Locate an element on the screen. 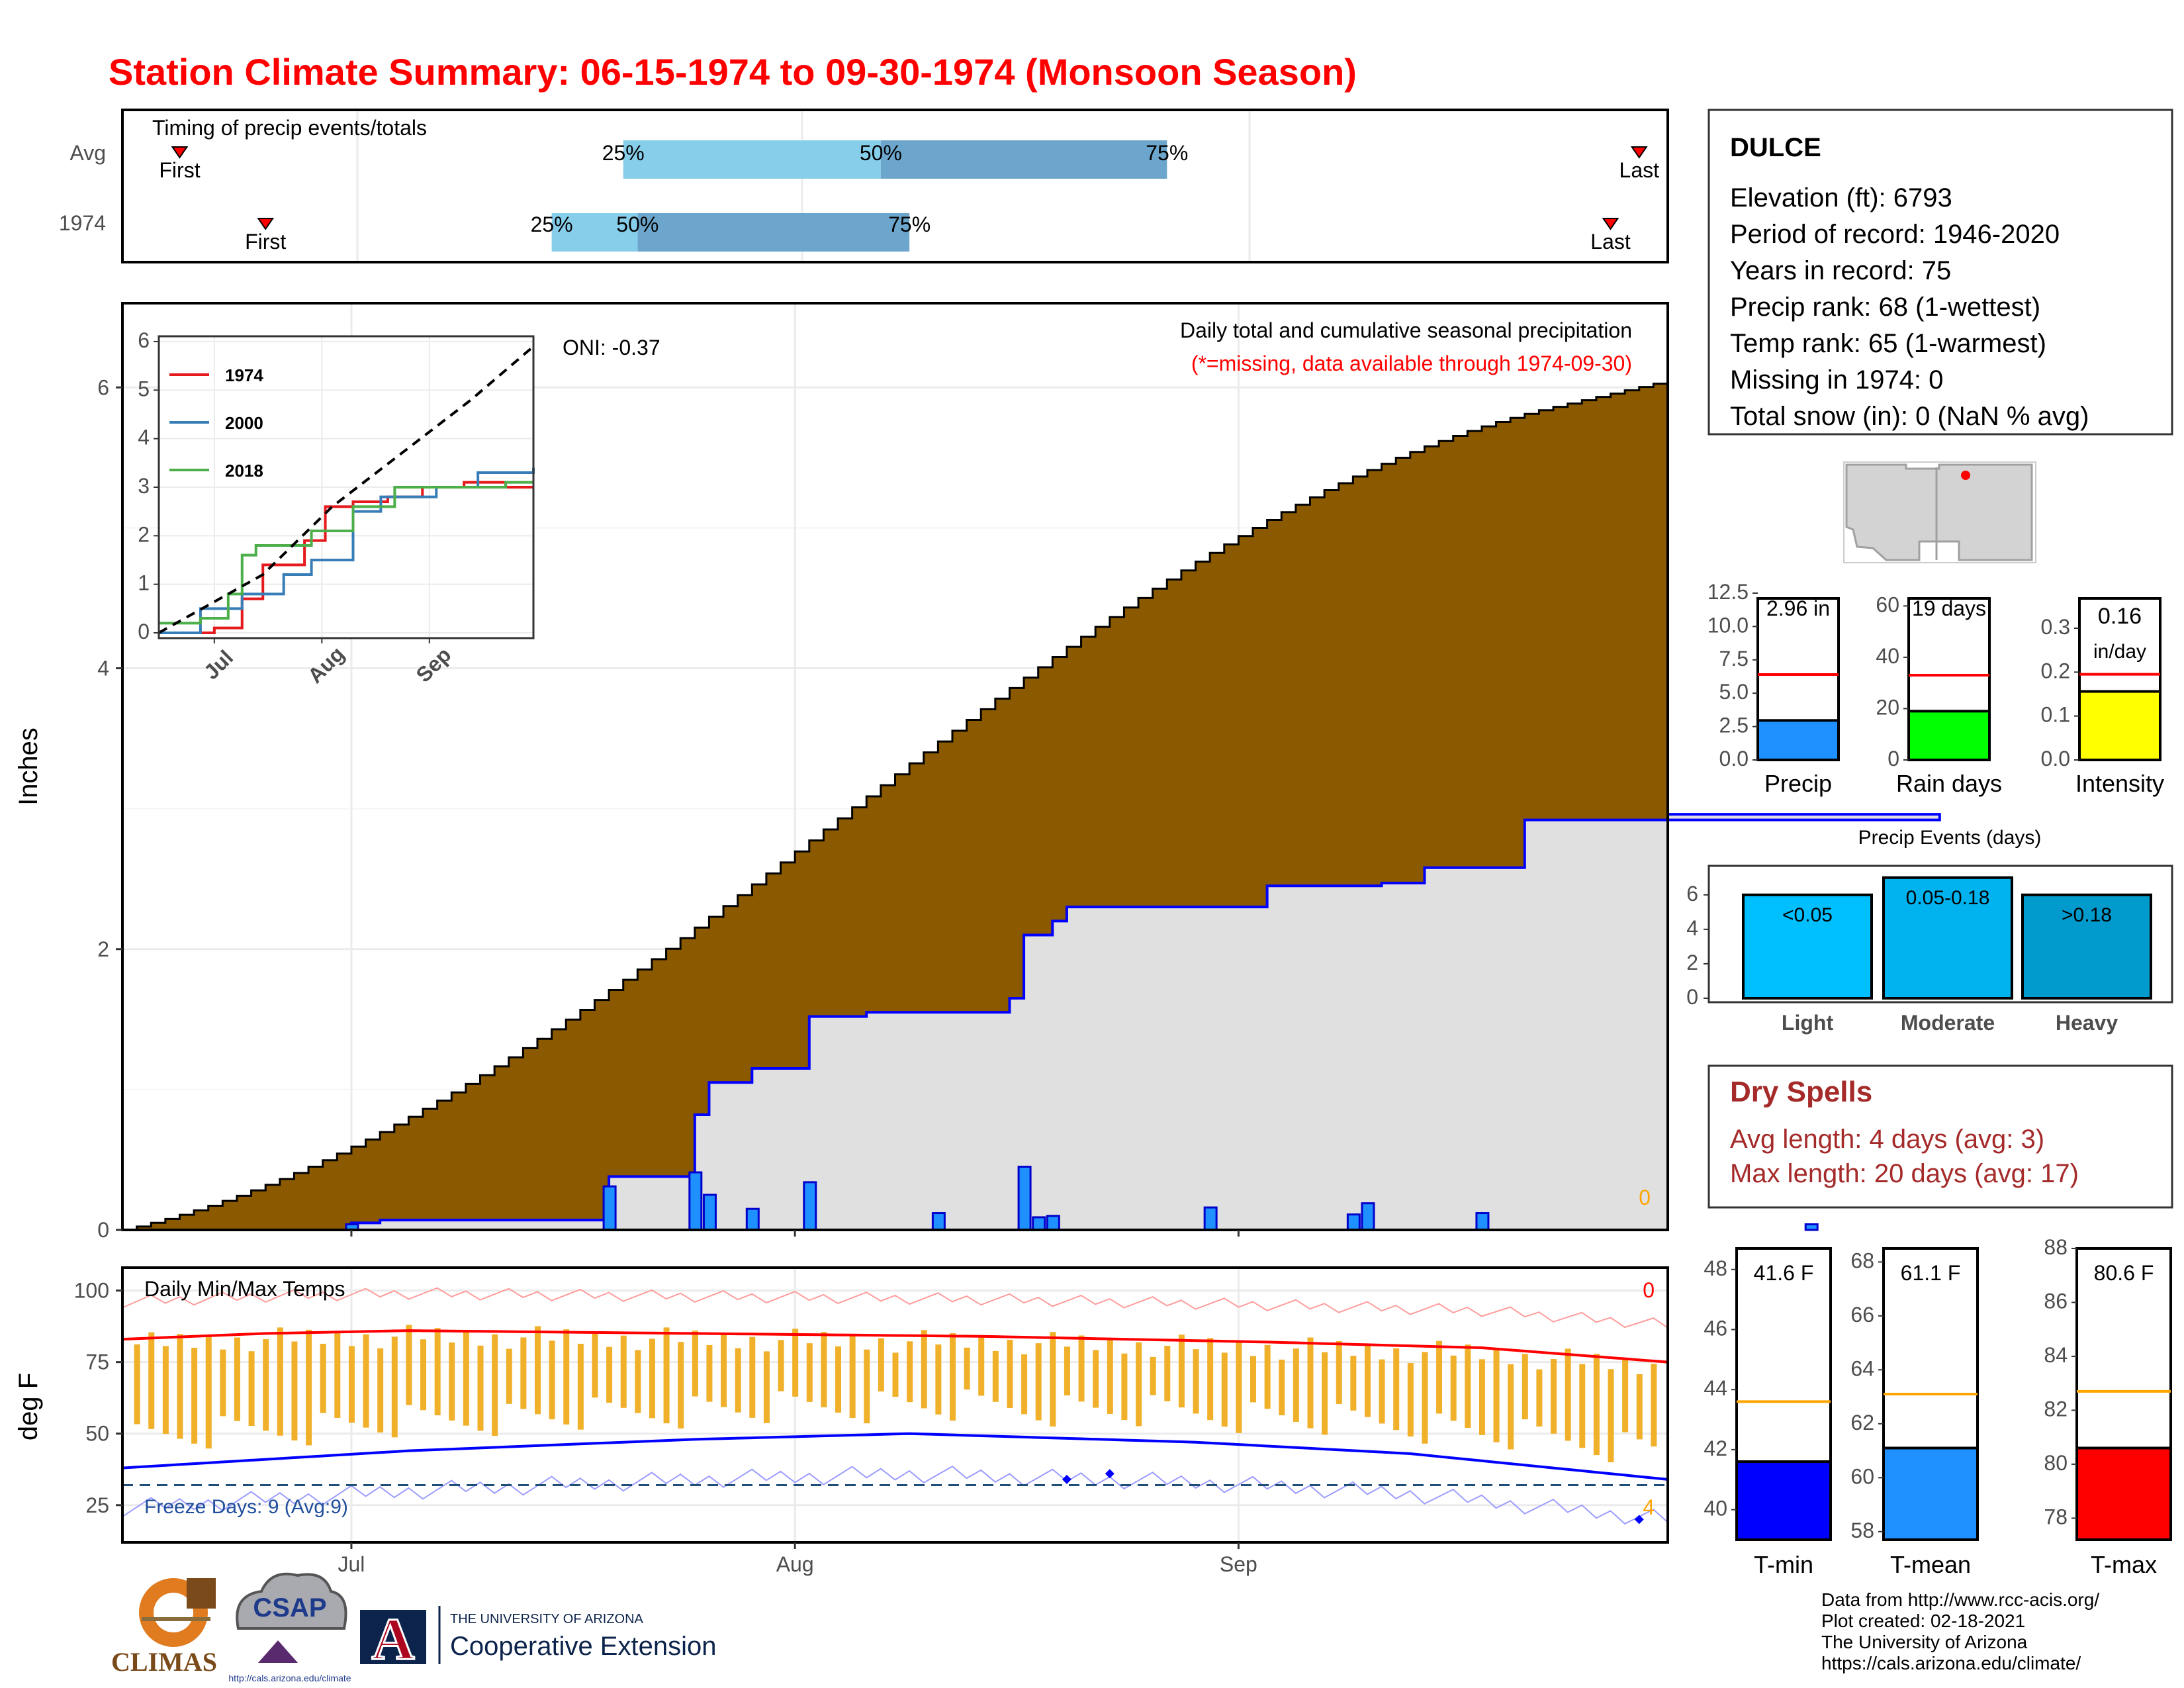 Image resolution: width=2184 pixels, height=1688 pixels. event-category-label: Moderate is located at coordinates (1948, 1023).